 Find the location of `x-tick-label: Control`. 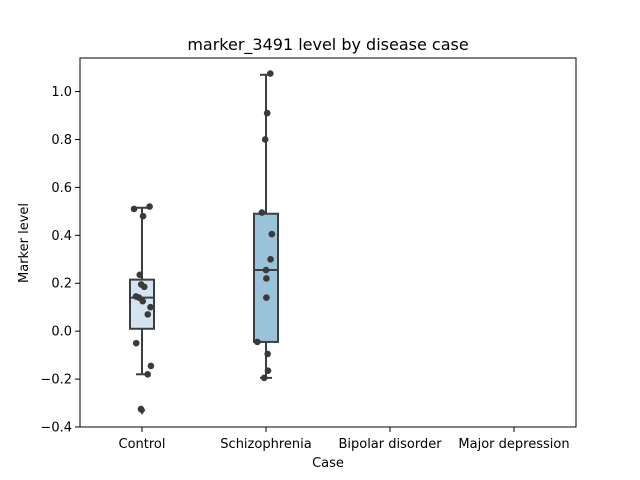

x-tick-label: Control is located at coordinates (142, 444).